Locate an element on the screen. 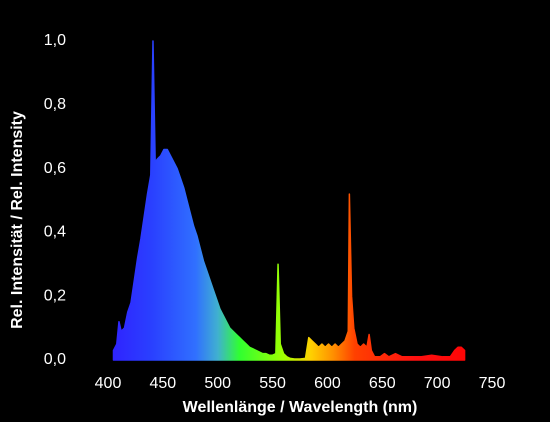 Image resolution: width=550 pixels, height=422 pixels. y-tick-label: 0,4 is located at coordinates (55, 232).